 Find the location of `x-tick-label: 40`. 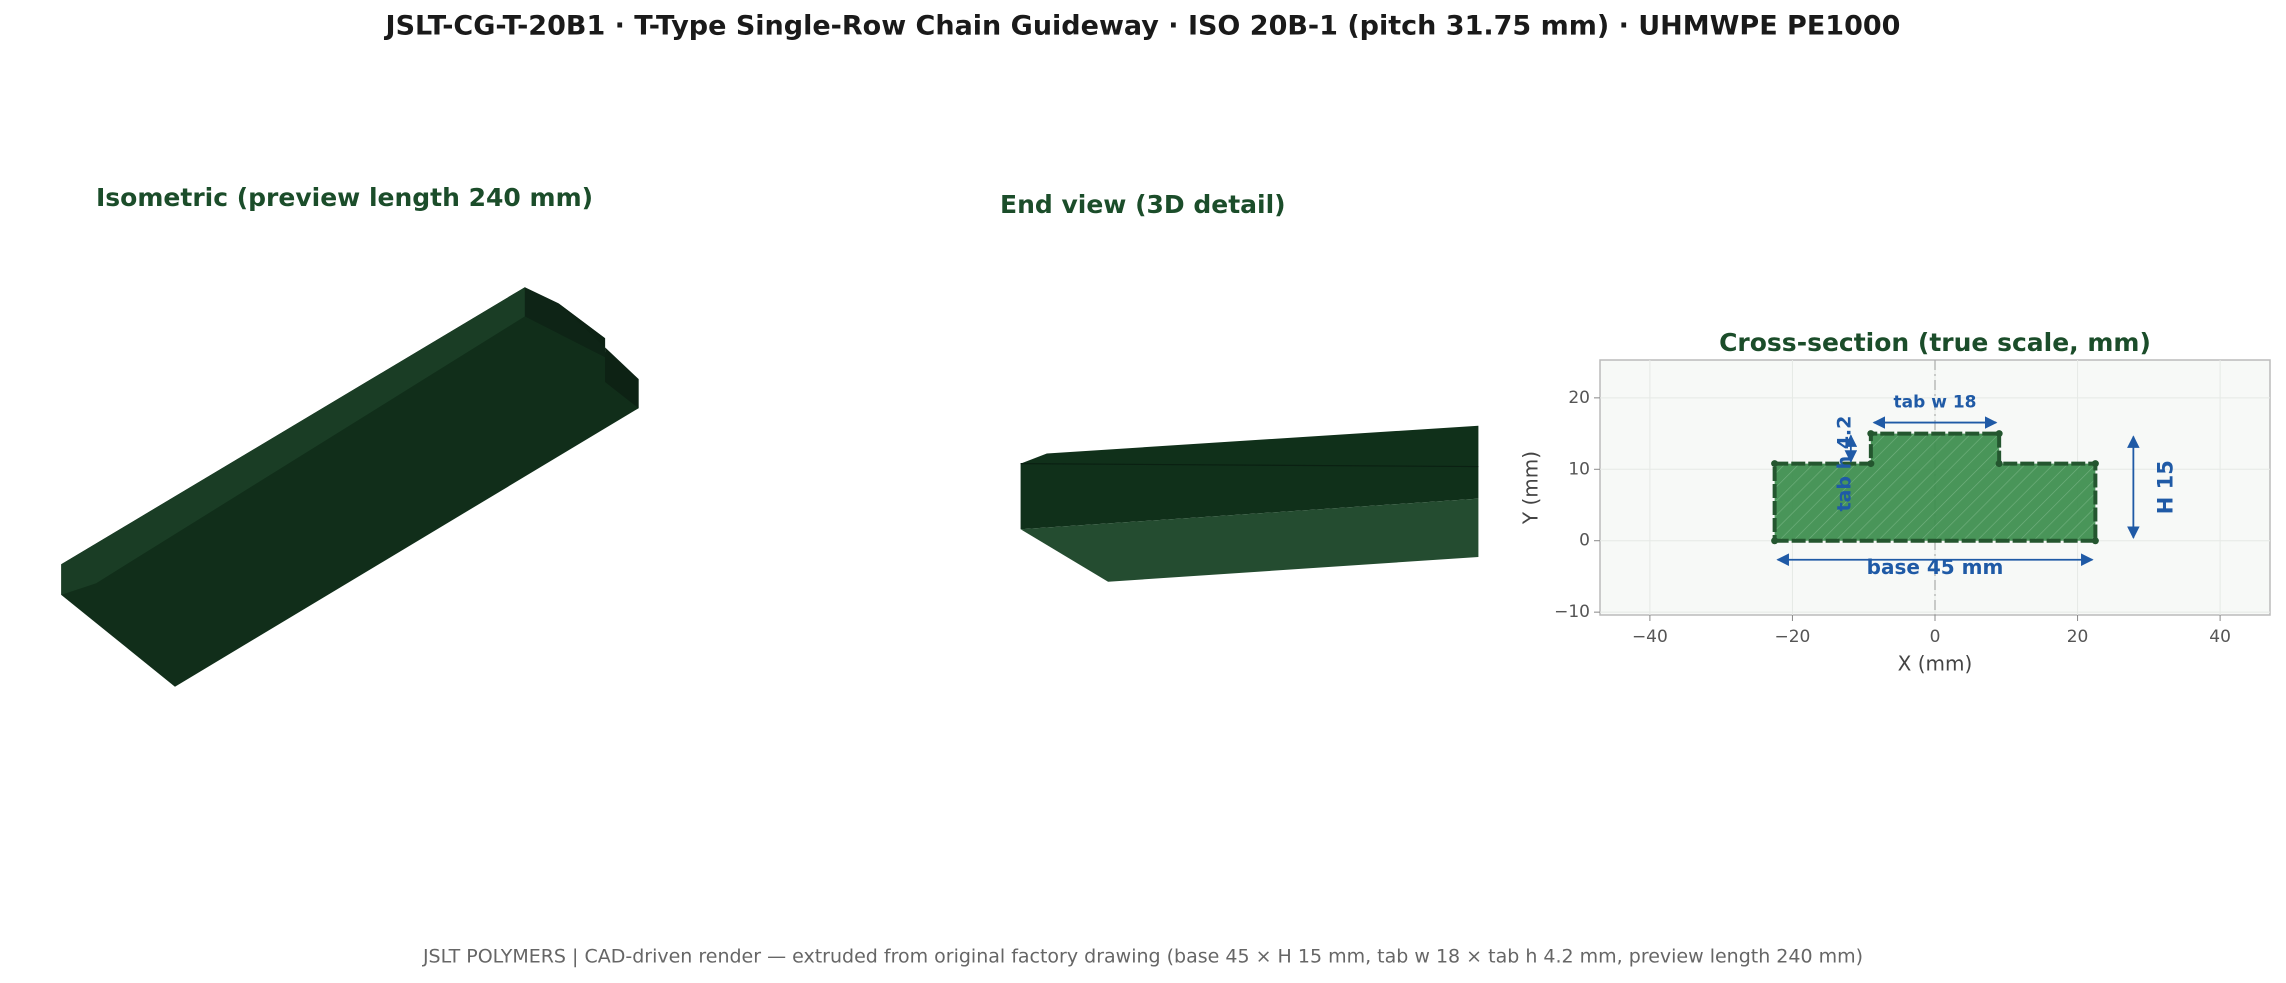

x-tick-label: 40 is located at coordinates (2220, 637).